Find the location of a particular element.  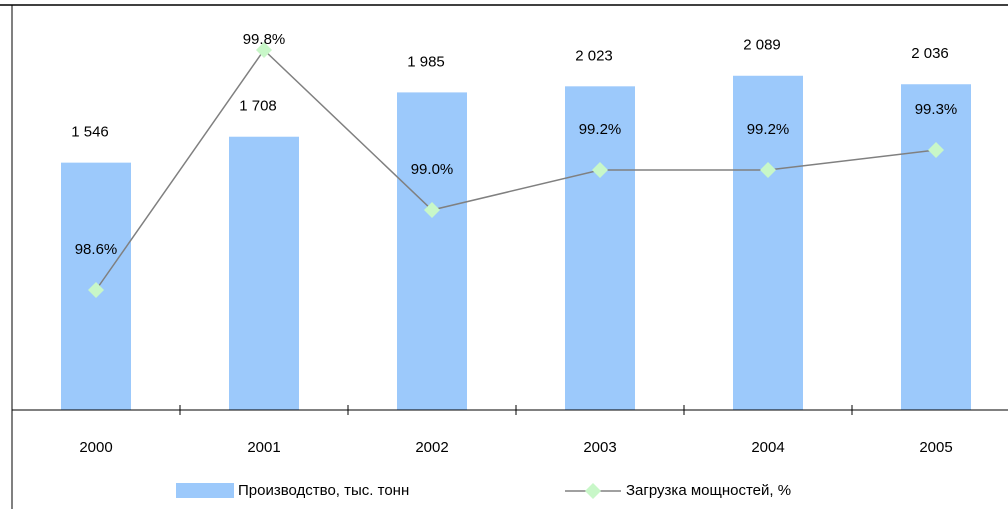

bar-value-label: 2 089 is located at coordinates (762, 45).